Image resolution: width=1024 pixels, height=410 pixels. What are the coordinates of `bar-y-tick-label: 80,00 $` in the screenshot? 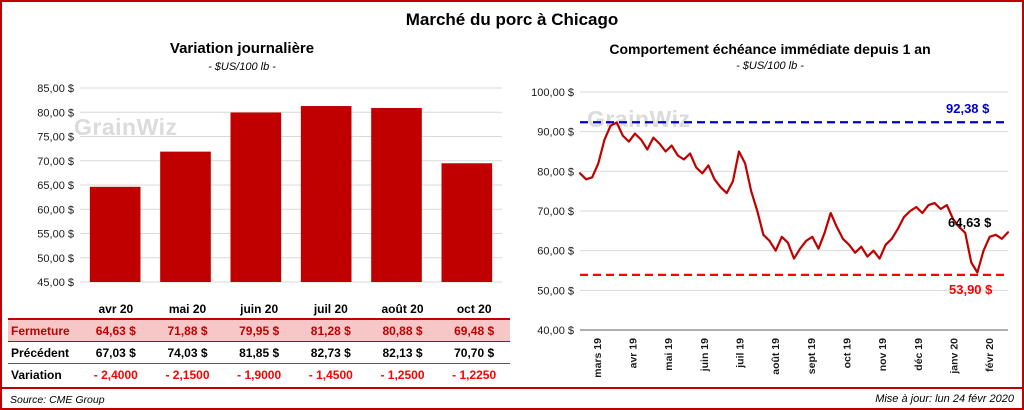 It's located at (55, 113).